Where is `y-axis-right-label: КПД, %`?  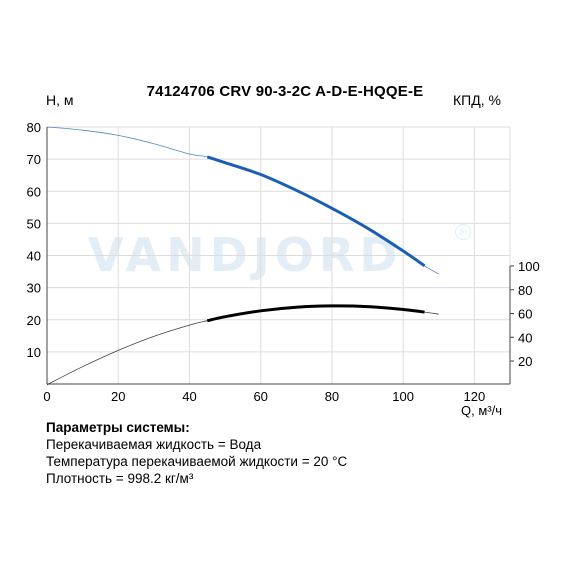 y-axis-right-label: КПД, % is located at coordinates (477, 100).